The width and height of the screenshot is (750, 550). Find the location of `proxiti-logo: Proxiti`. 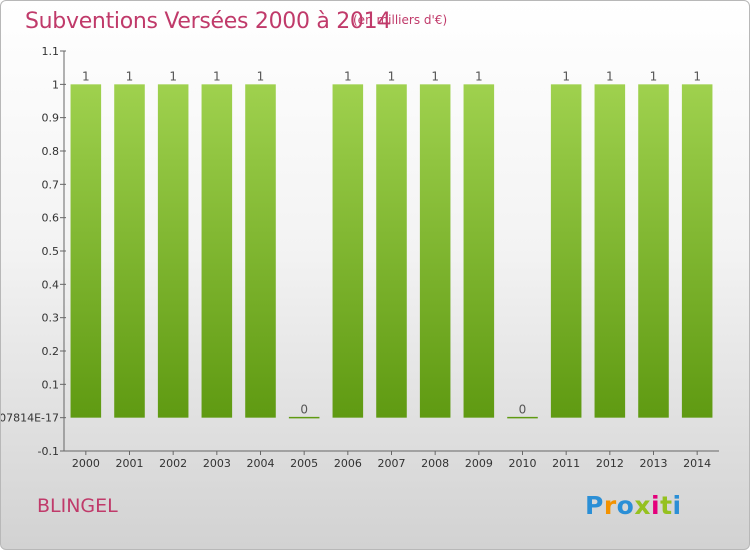

proxiti-logo: Proxiti is located at coordinates (633, 505).